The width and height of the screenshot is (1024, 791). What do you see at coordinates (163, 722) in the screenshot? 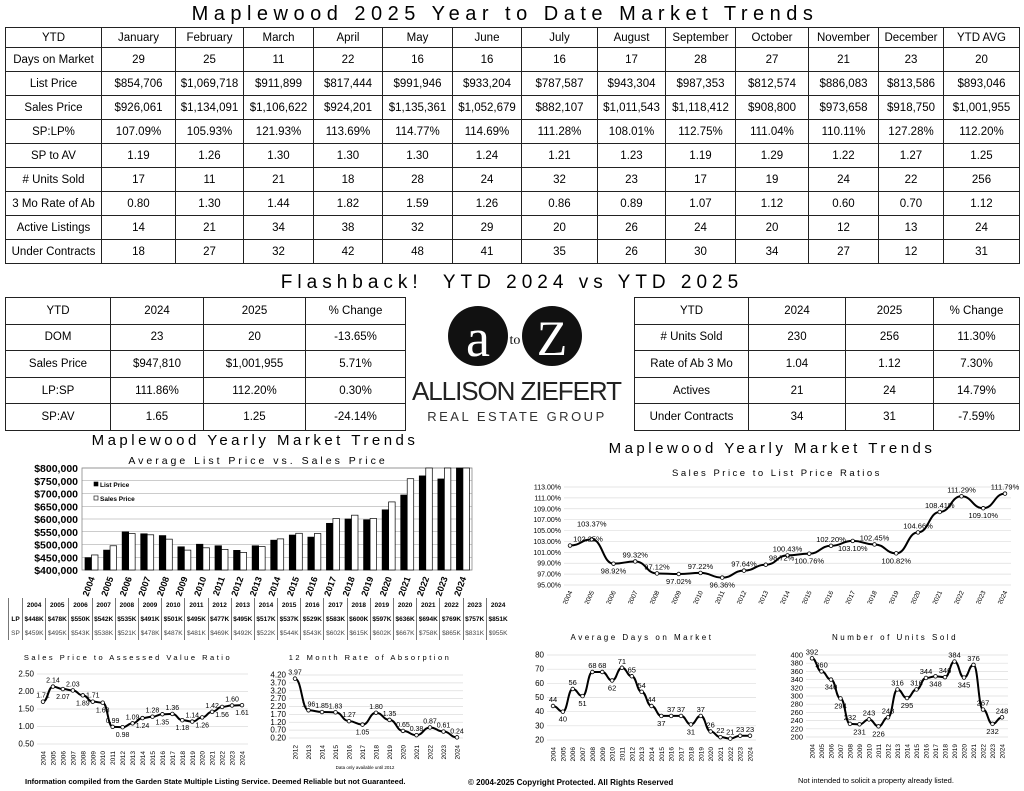
I see `data-label: 1.35` at bounding box center [163, 722].